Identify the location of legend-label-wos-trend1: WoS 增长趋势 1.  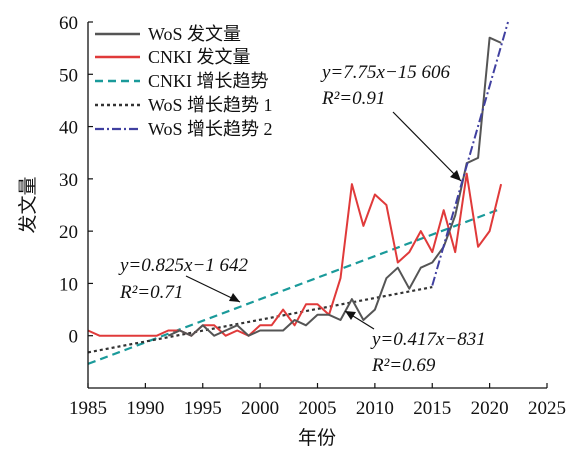
(210, 105).